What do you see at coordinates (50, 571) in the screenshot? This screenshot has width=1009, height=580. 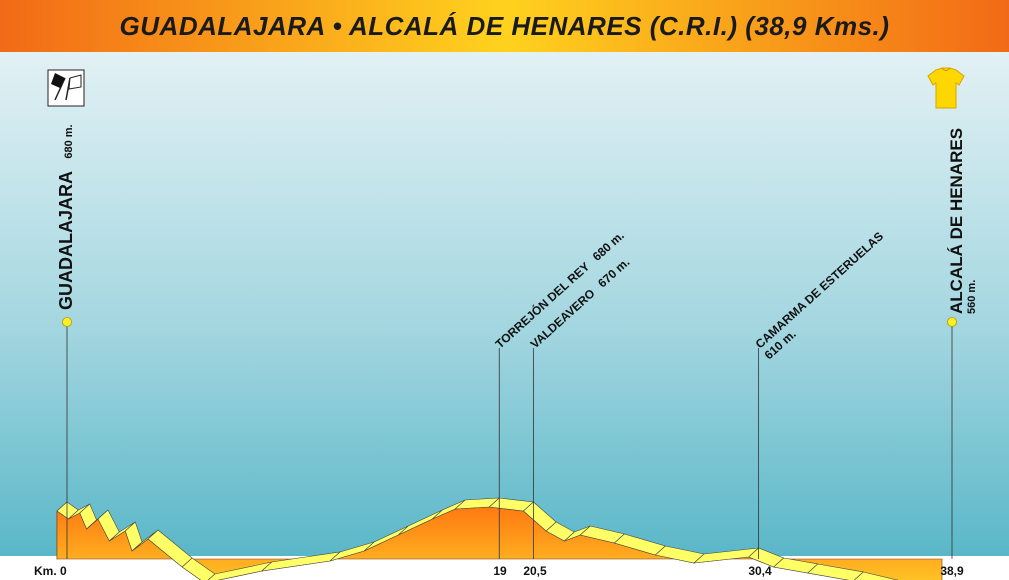 I see `km-label: Km. 0` at bounding box center [50, 571].